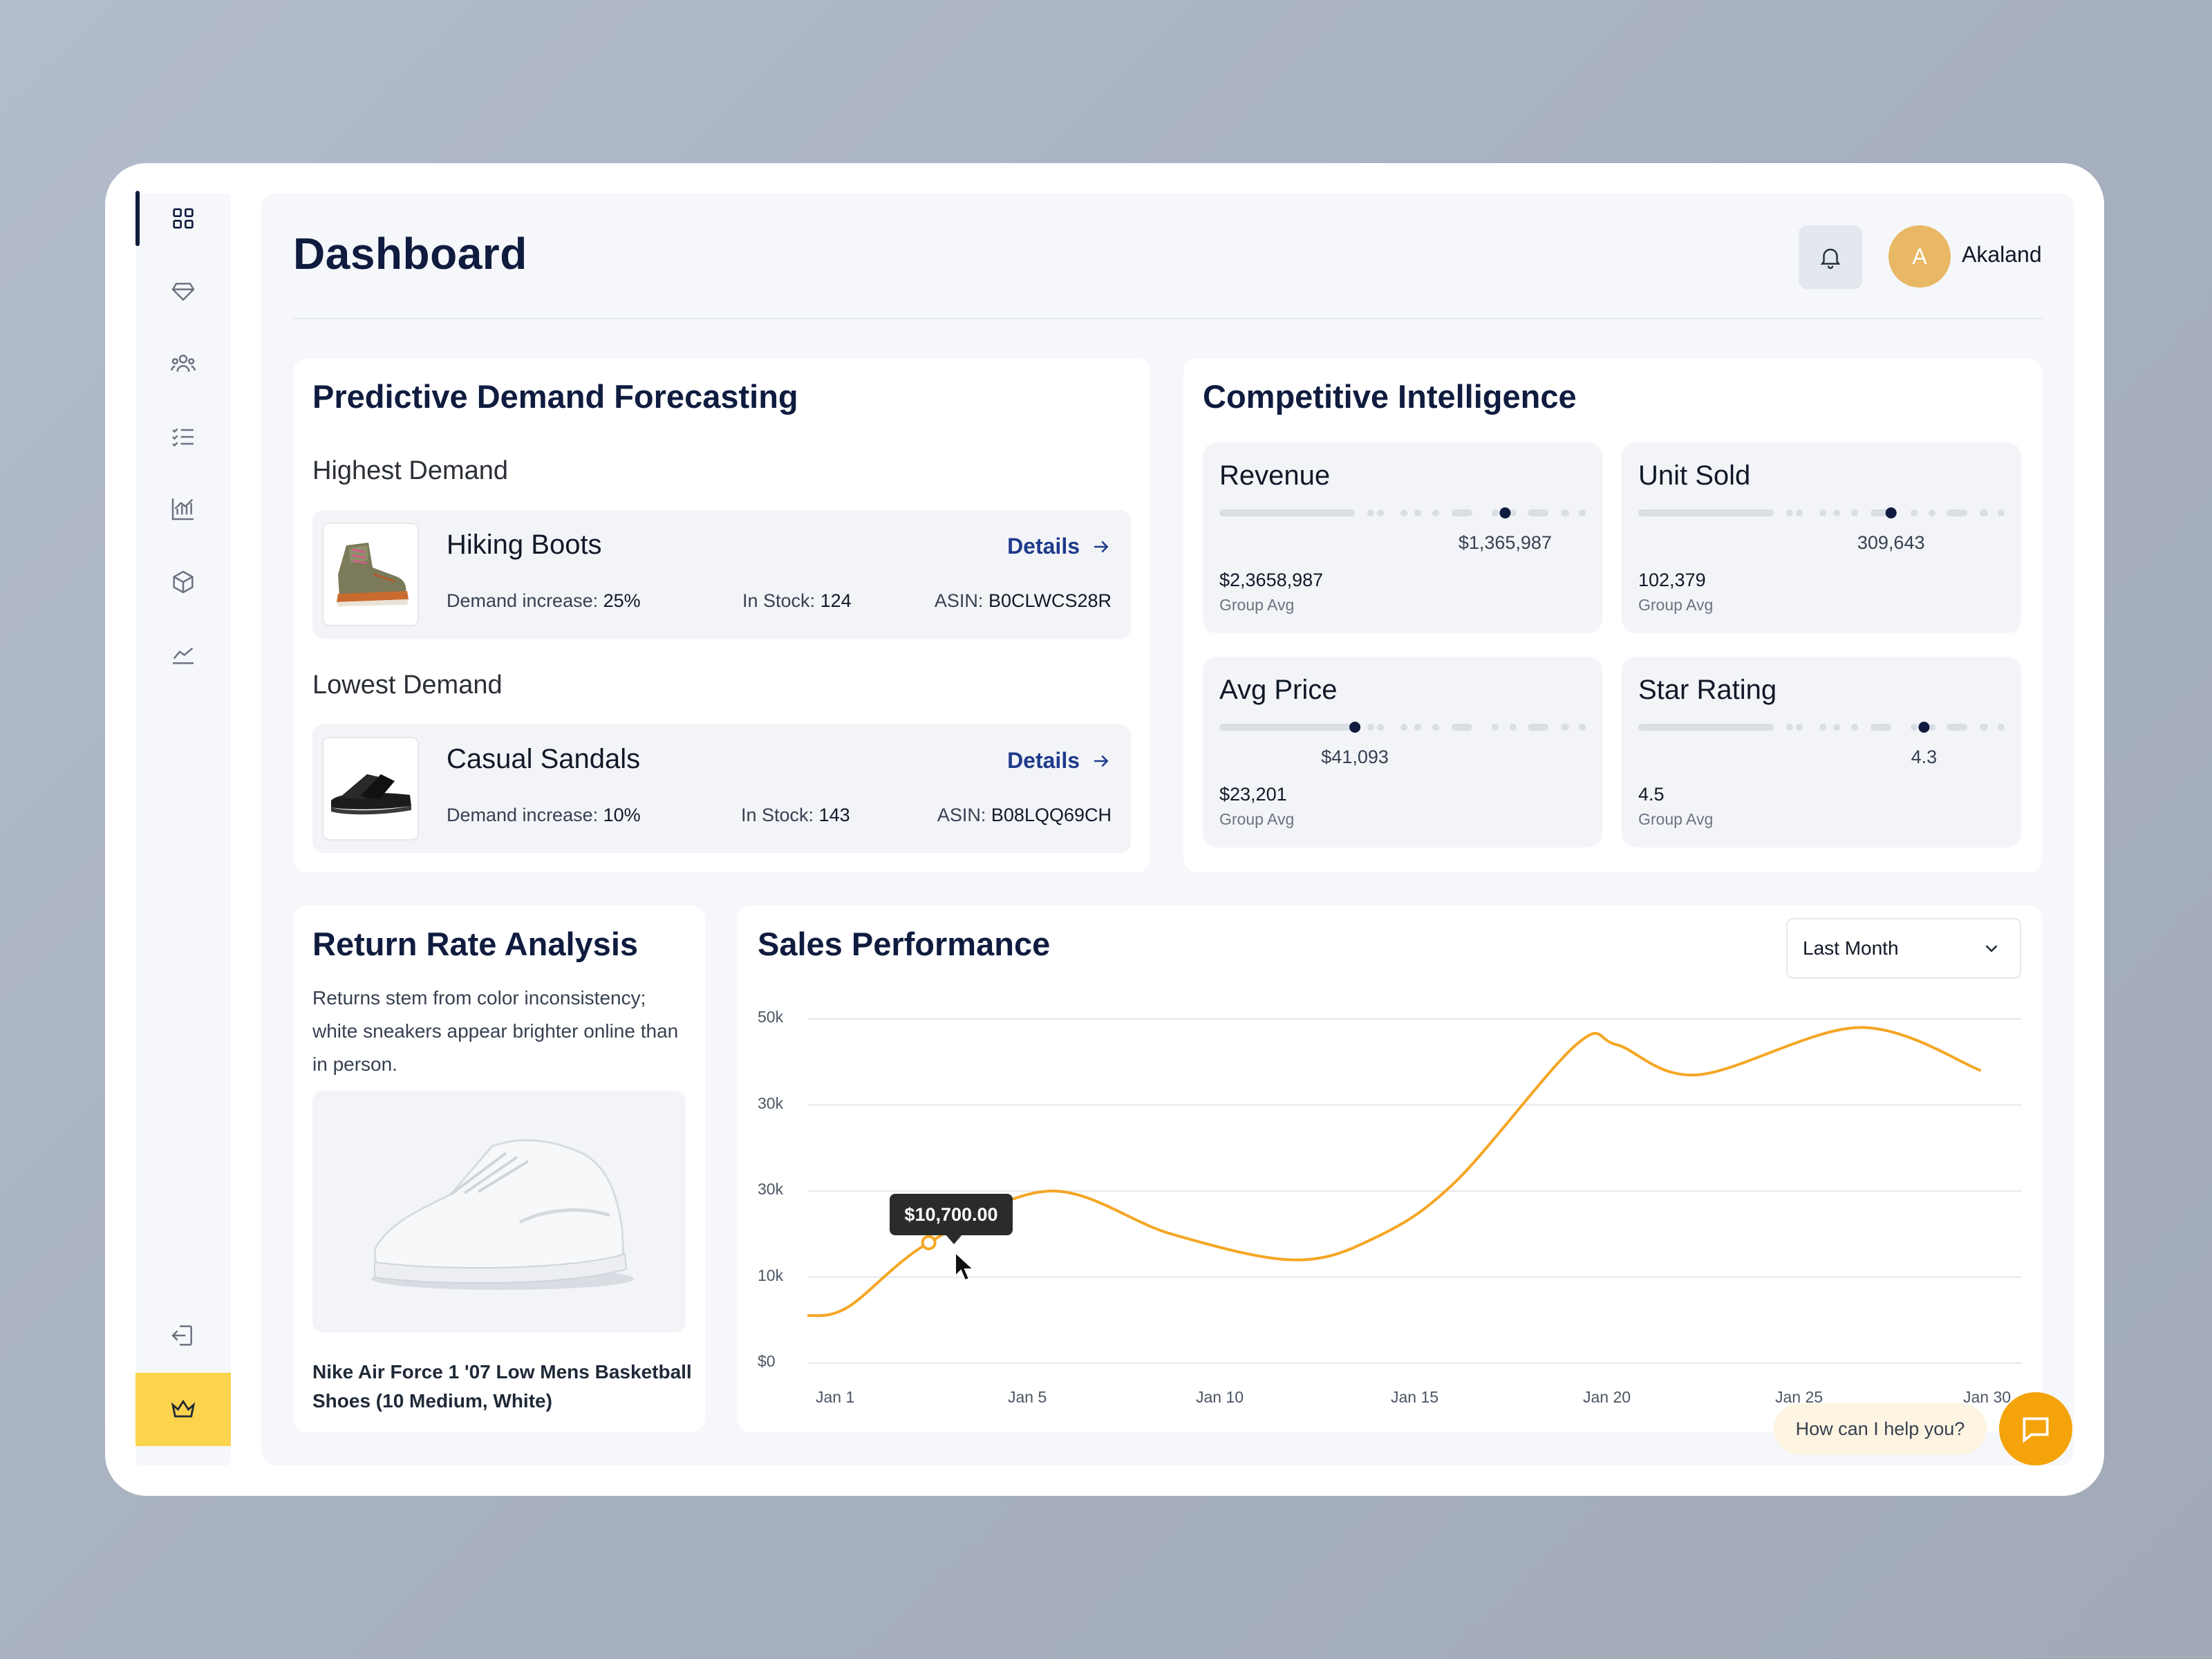  What do you see at coordinates (544, 759) in the screenshot?
I see `product-name: Casual Sandals` at bounding box center [544, 759].